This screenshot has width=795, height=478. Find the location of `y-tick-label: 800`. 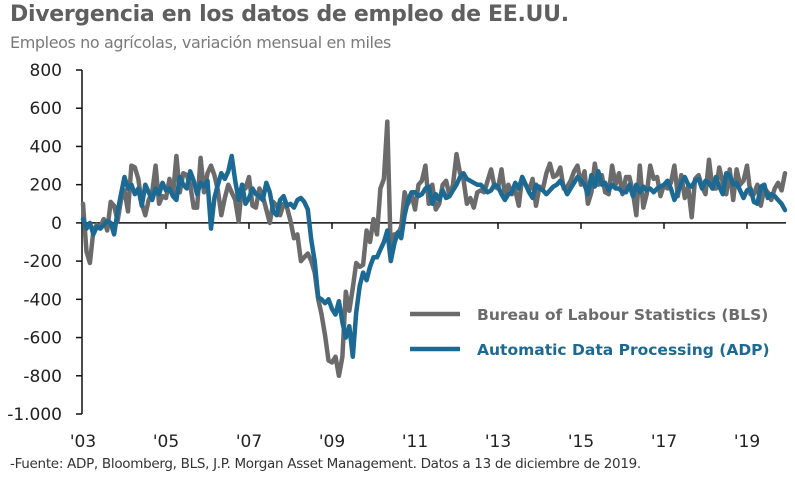

y-tick-label: 800 is located at coordinates (46, 71).